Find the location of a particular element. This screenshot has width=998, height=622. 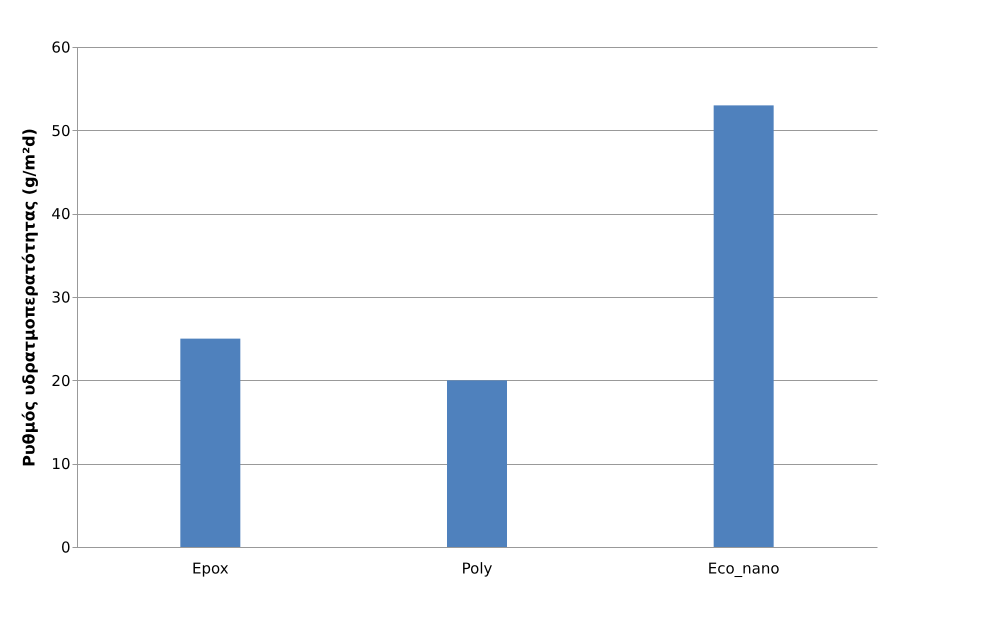

y-axis-title: Ρυθμός υδρατμοπερατότητας (g/m²d) is located at coordinates (28, 297).